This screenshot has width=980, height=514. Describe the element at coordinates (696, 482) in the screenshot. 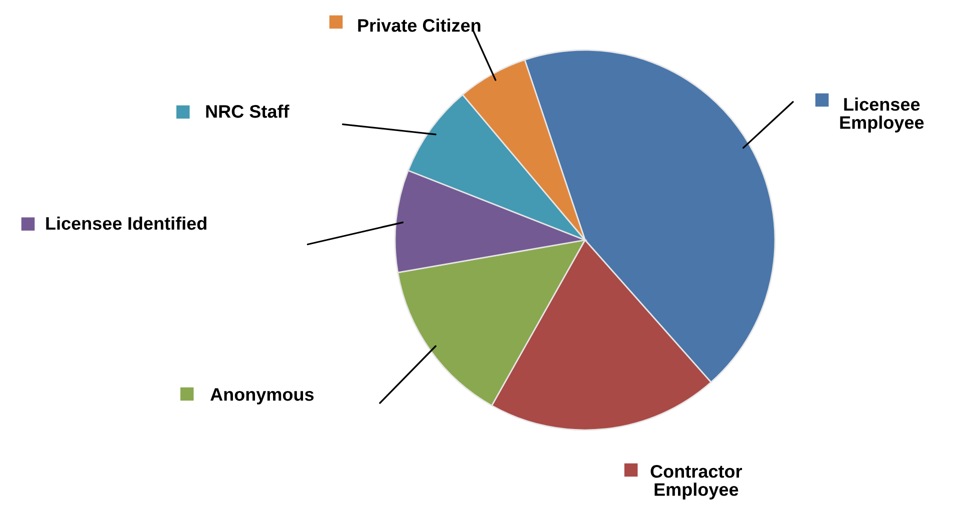

I see `legend-label: Contractor Employee` at that location.